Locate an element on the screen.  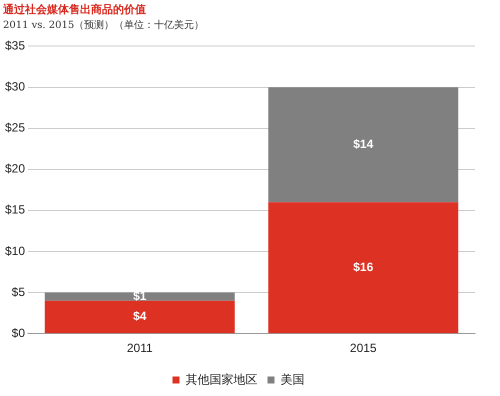
data-label: $1 is located at coordinates (140, 295).